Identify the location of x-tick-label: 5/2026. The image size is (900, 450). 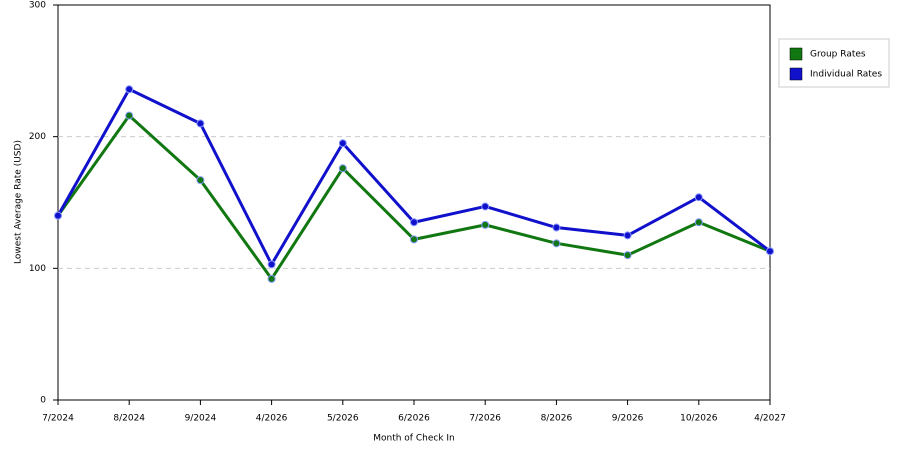
(343, 419).